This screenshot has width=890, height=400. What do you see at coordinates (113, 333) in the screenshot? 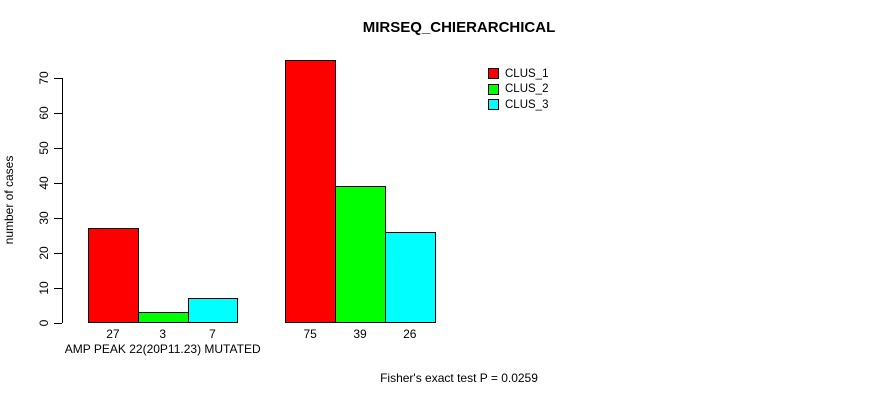
I see `bar-value-label: 27` at bounding box center [113, 333].